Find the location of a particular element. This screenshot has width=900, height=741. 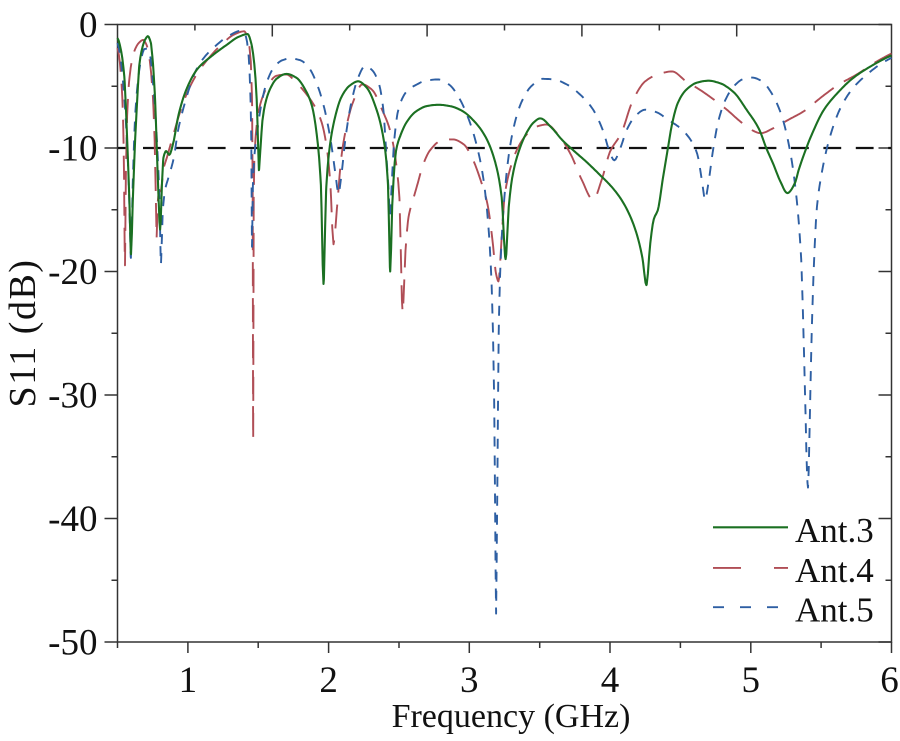

svg-text: 0 is located at coordinates (88, 25).